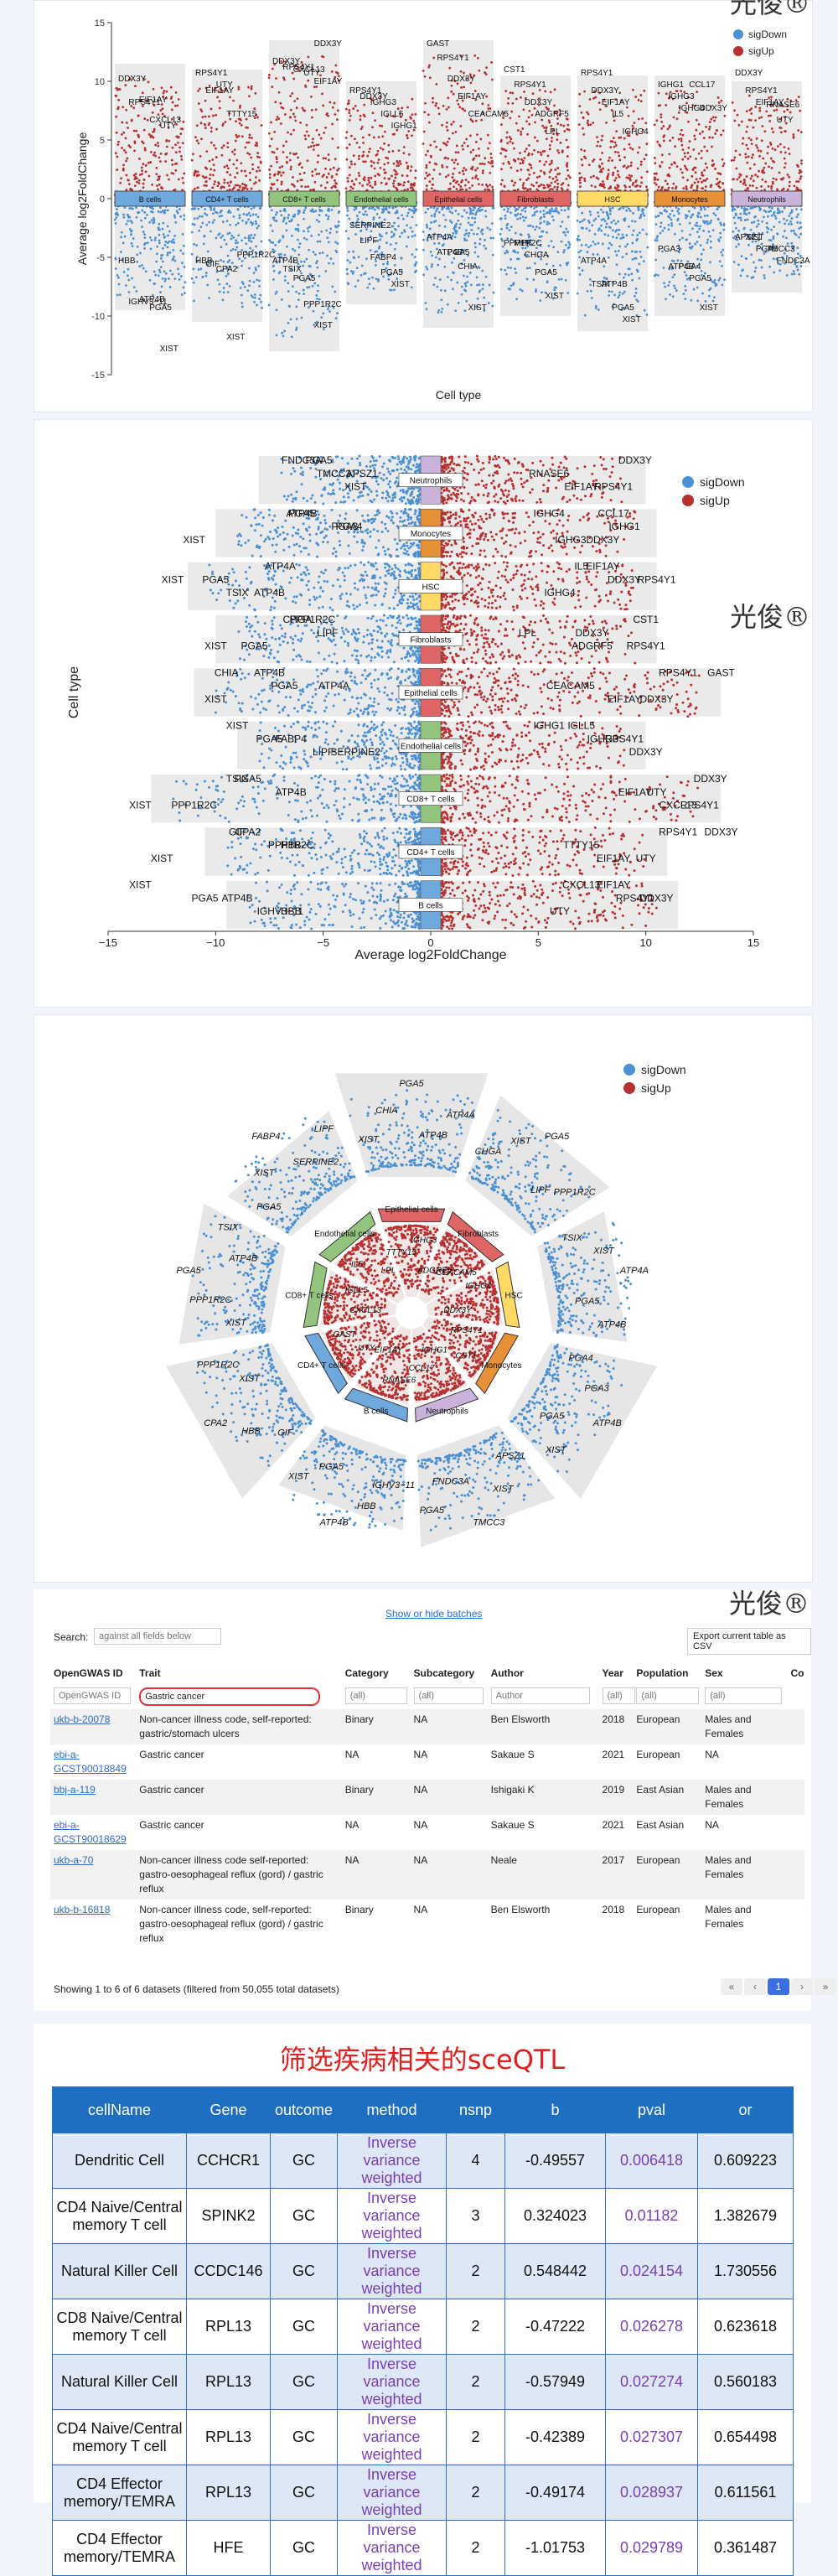 This screenshot has width=838, height=2576. Describe the element at coordinates (753, 942) in the screenshot. I see `x-tick-label: 15` at that location.